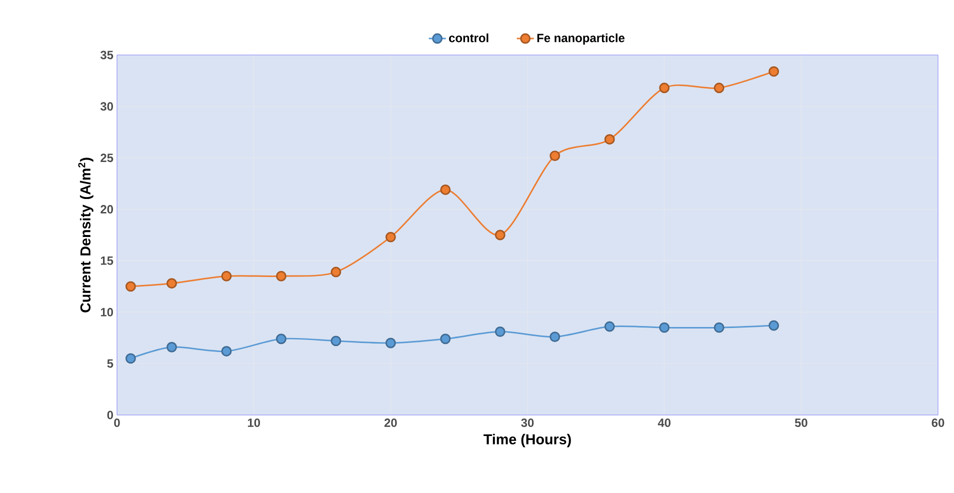 The image size is (954, 493). I want to click on x-tick-label: 60, so click(938, 422).